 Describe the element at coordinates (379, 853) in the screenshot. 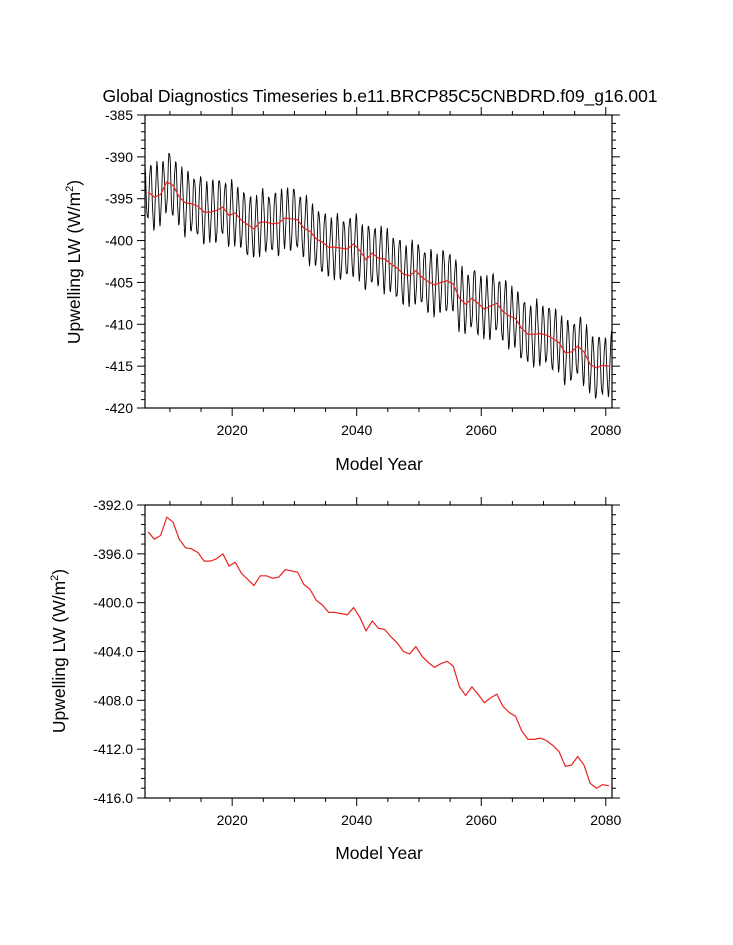

I see `bottom-x-axis-label: Model Year` at that location.